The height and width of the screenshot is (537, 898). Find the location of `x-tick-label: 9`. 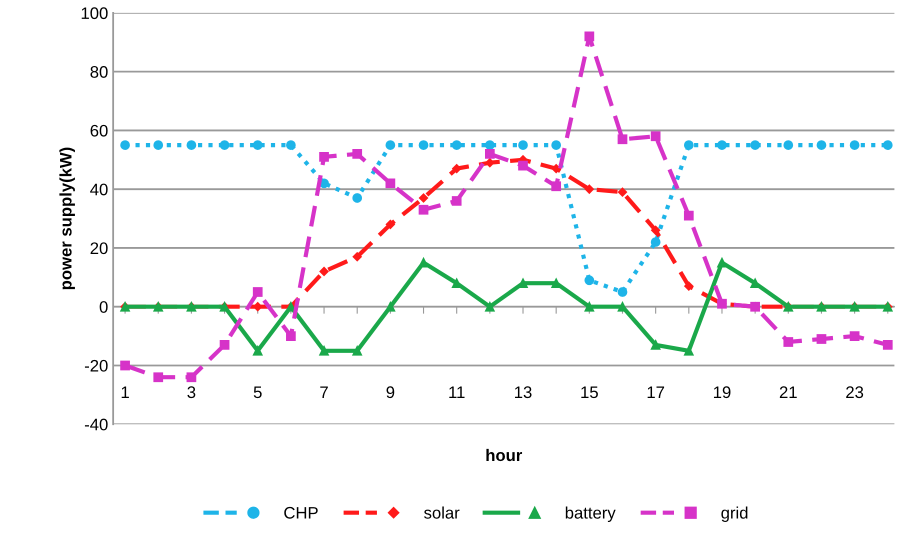

x-tick-label: 9 is located at coordinates (390, 392).